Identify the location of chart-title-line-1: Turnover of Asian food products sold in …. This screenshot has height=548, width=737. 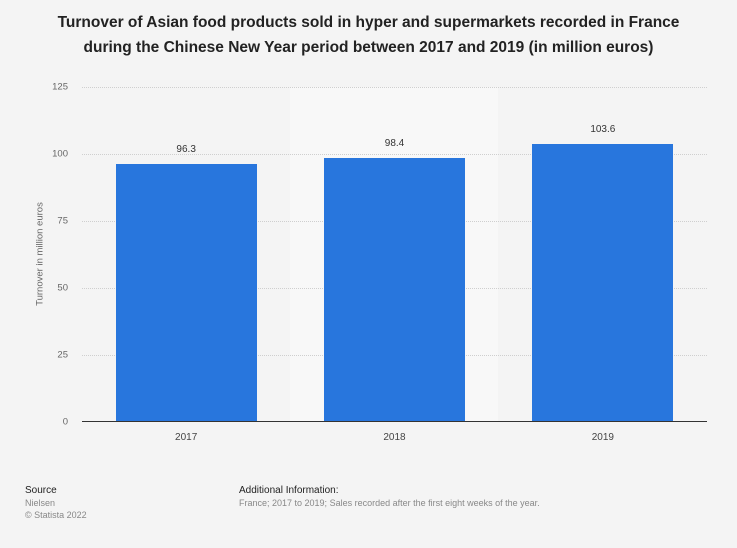
(368, 22).